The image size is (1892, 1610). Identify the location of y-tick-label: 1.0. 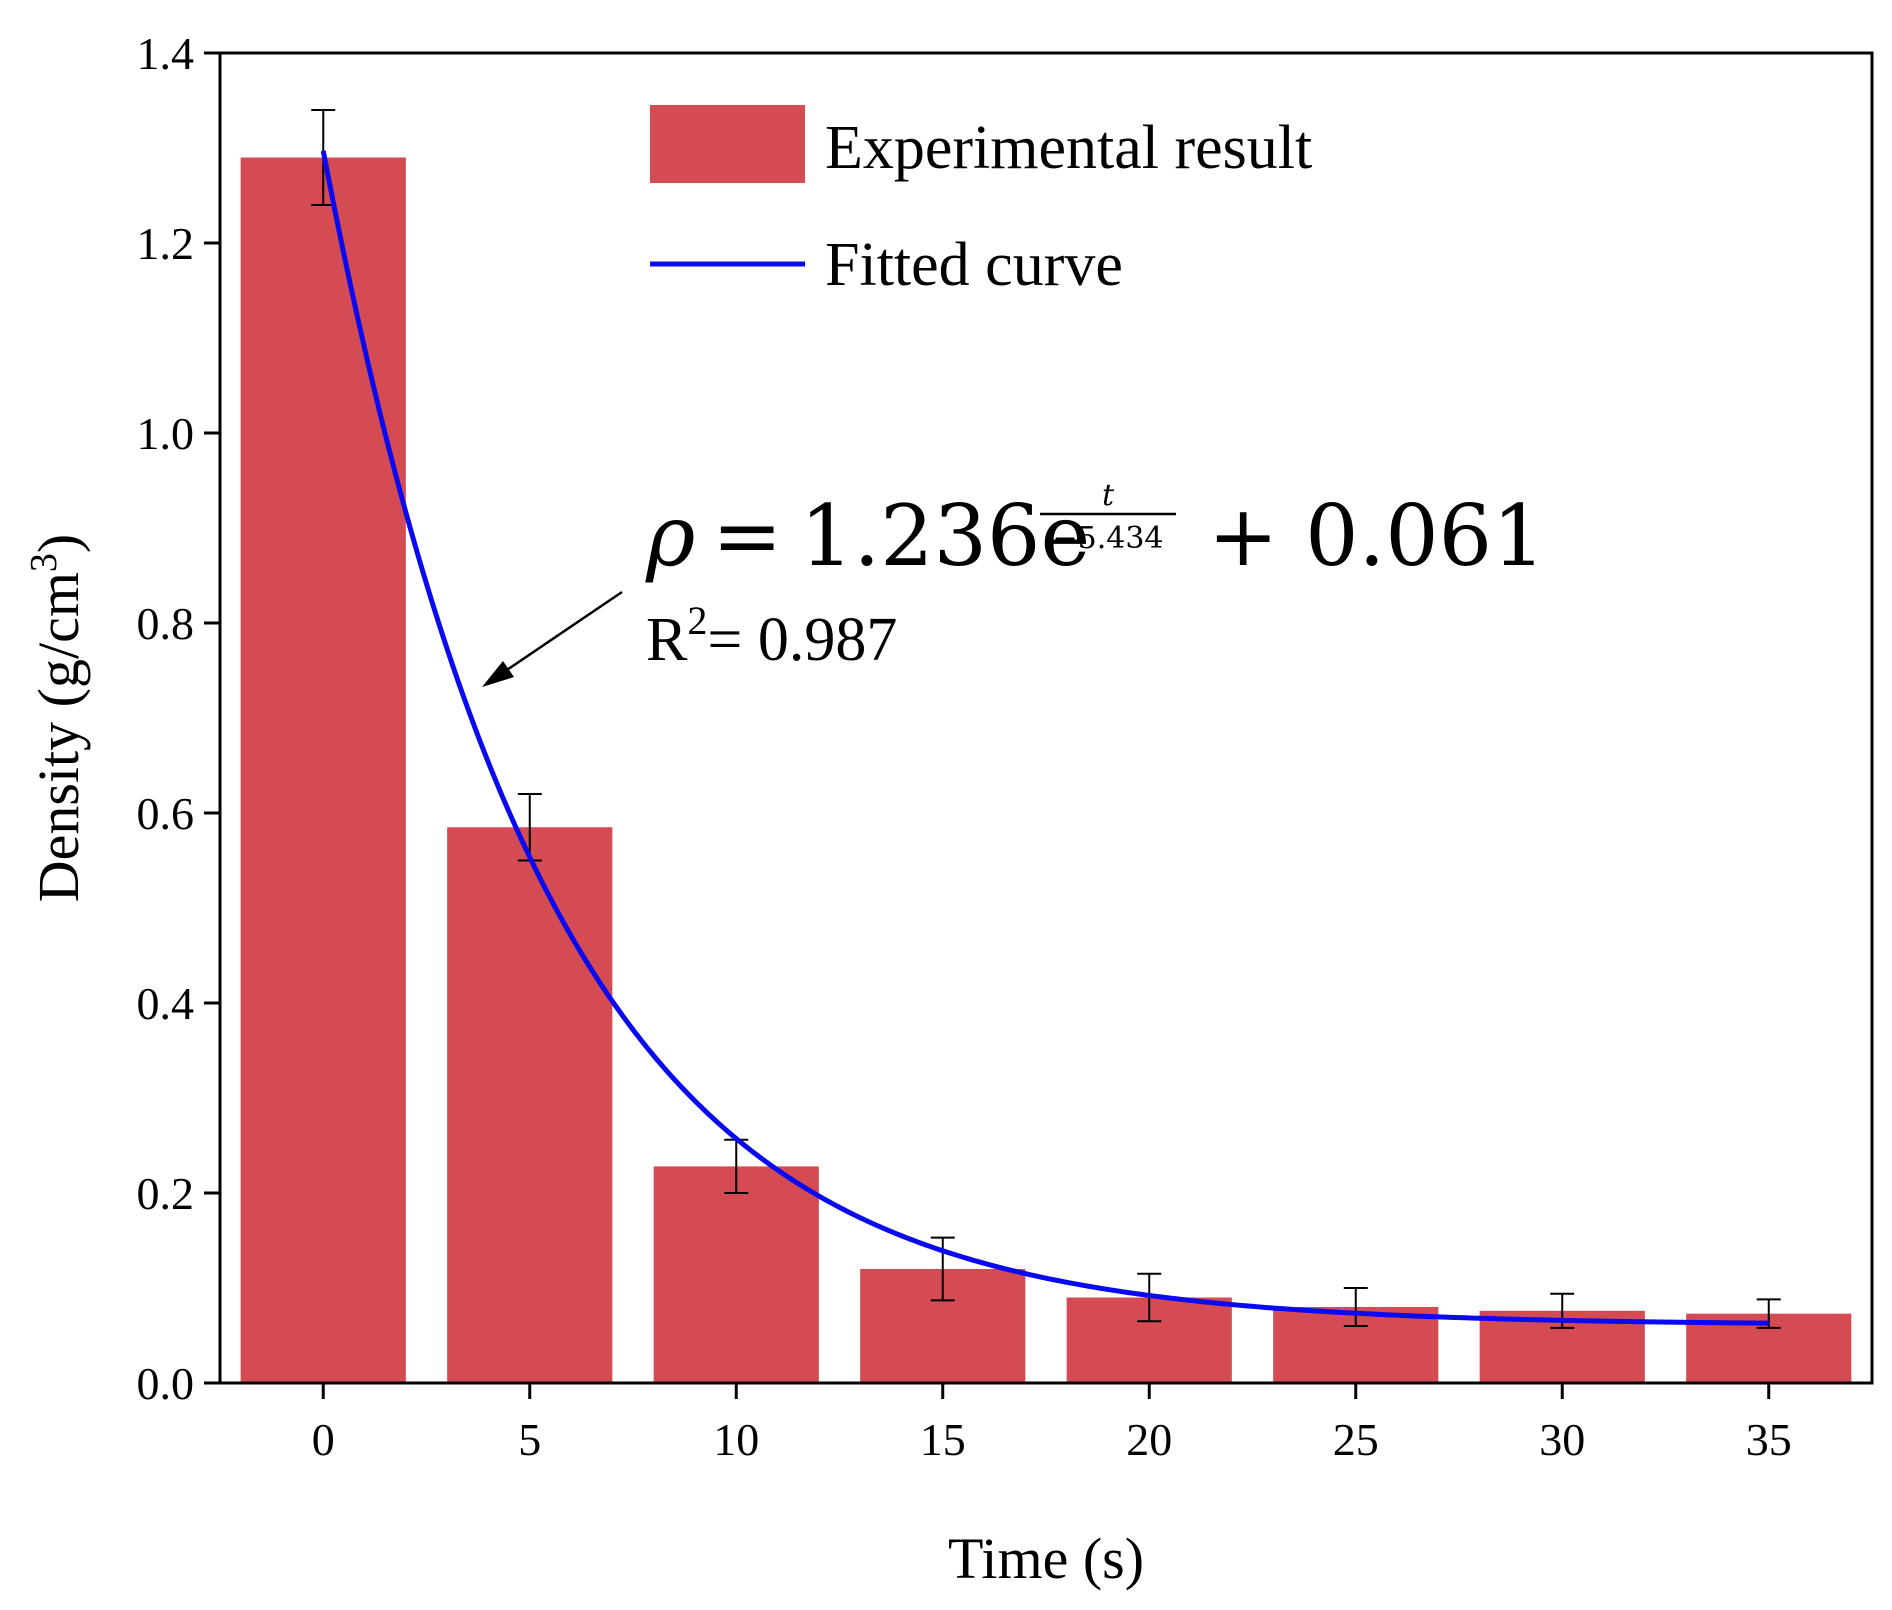
(166, 433).